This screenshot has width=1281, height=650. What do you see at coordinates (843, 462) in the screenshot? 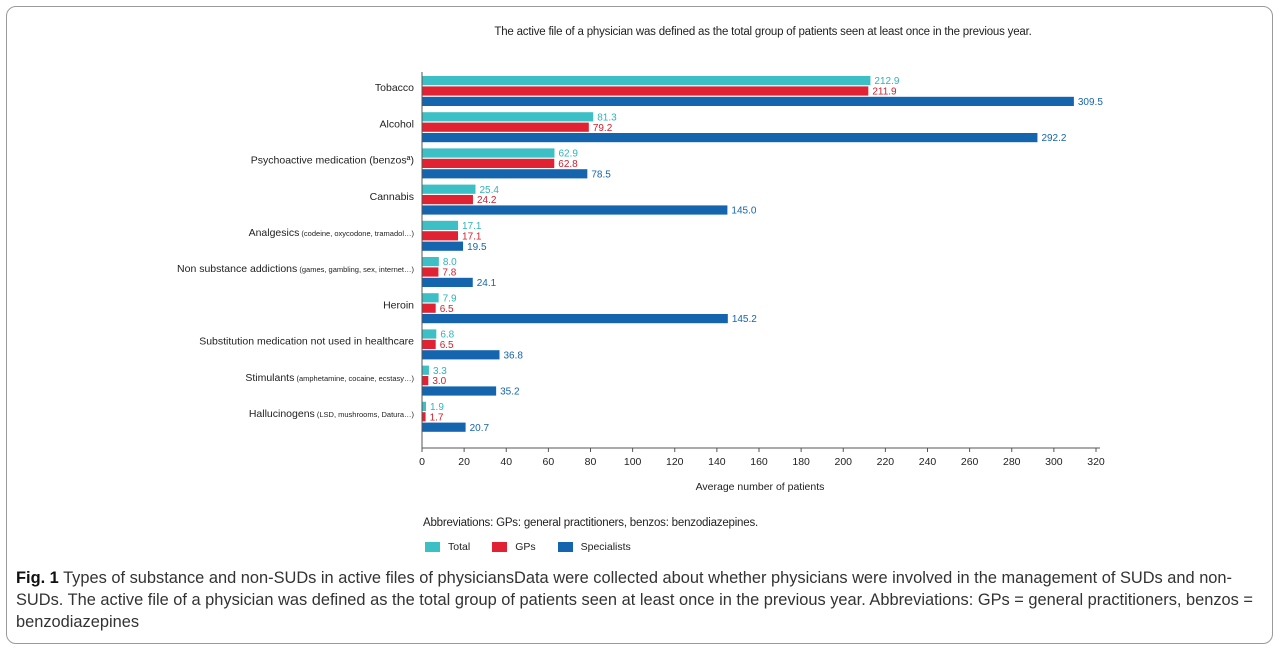
I see `x-tick-label: 200` at bounding box center [843, 462].